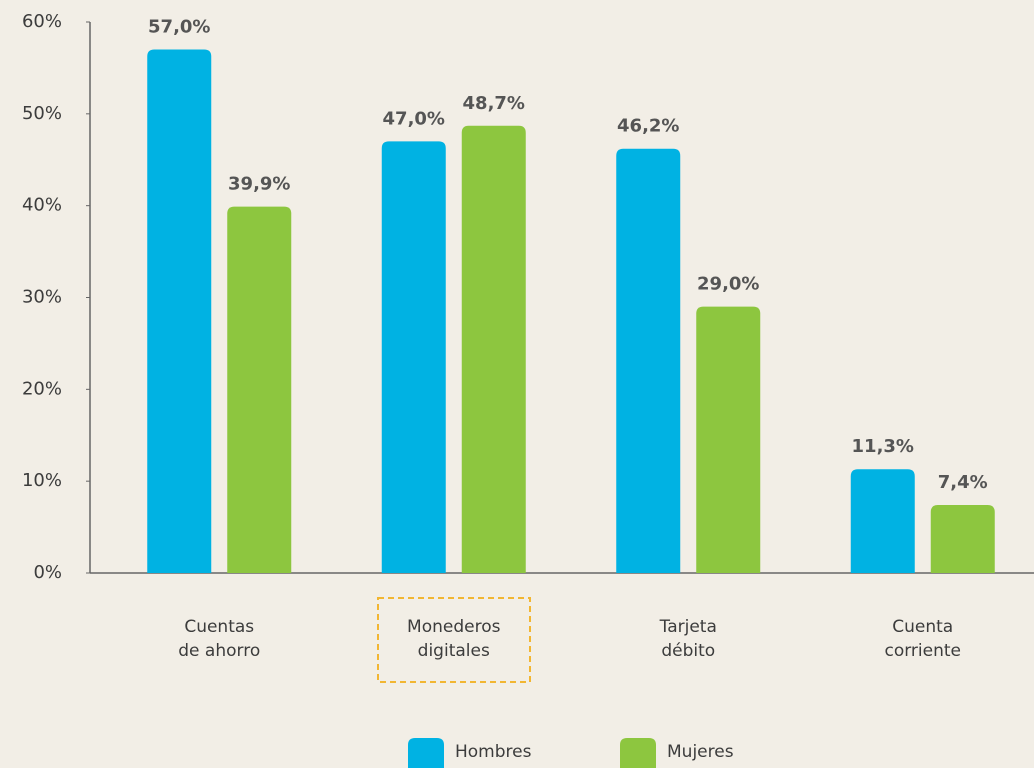 The width and height of the screenshot is (1034, 768). Describe the element at coordinates (42, 21) in the screenshot. I see `y-tick-label: 60%` at that location.